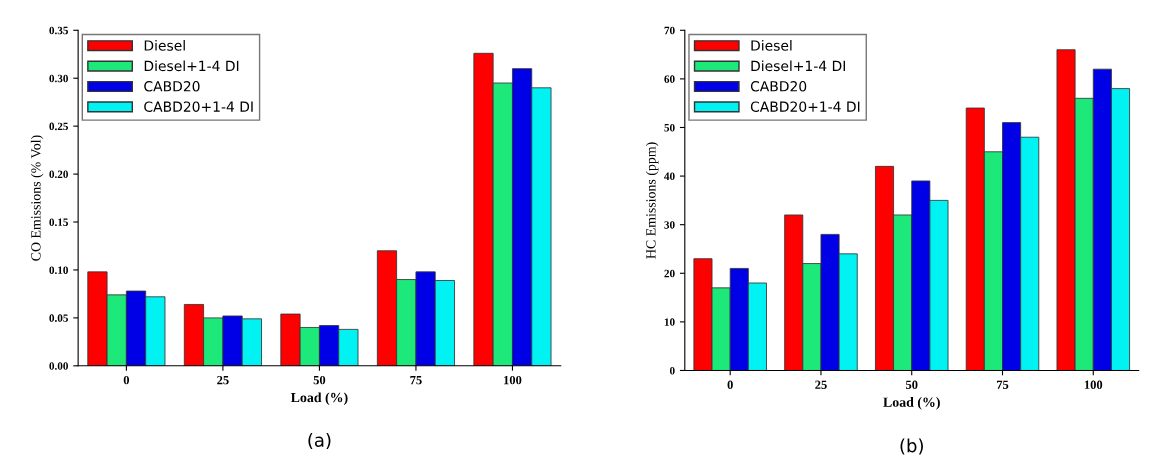  I want to click on y-tick-label: 40, so click(669, 176).